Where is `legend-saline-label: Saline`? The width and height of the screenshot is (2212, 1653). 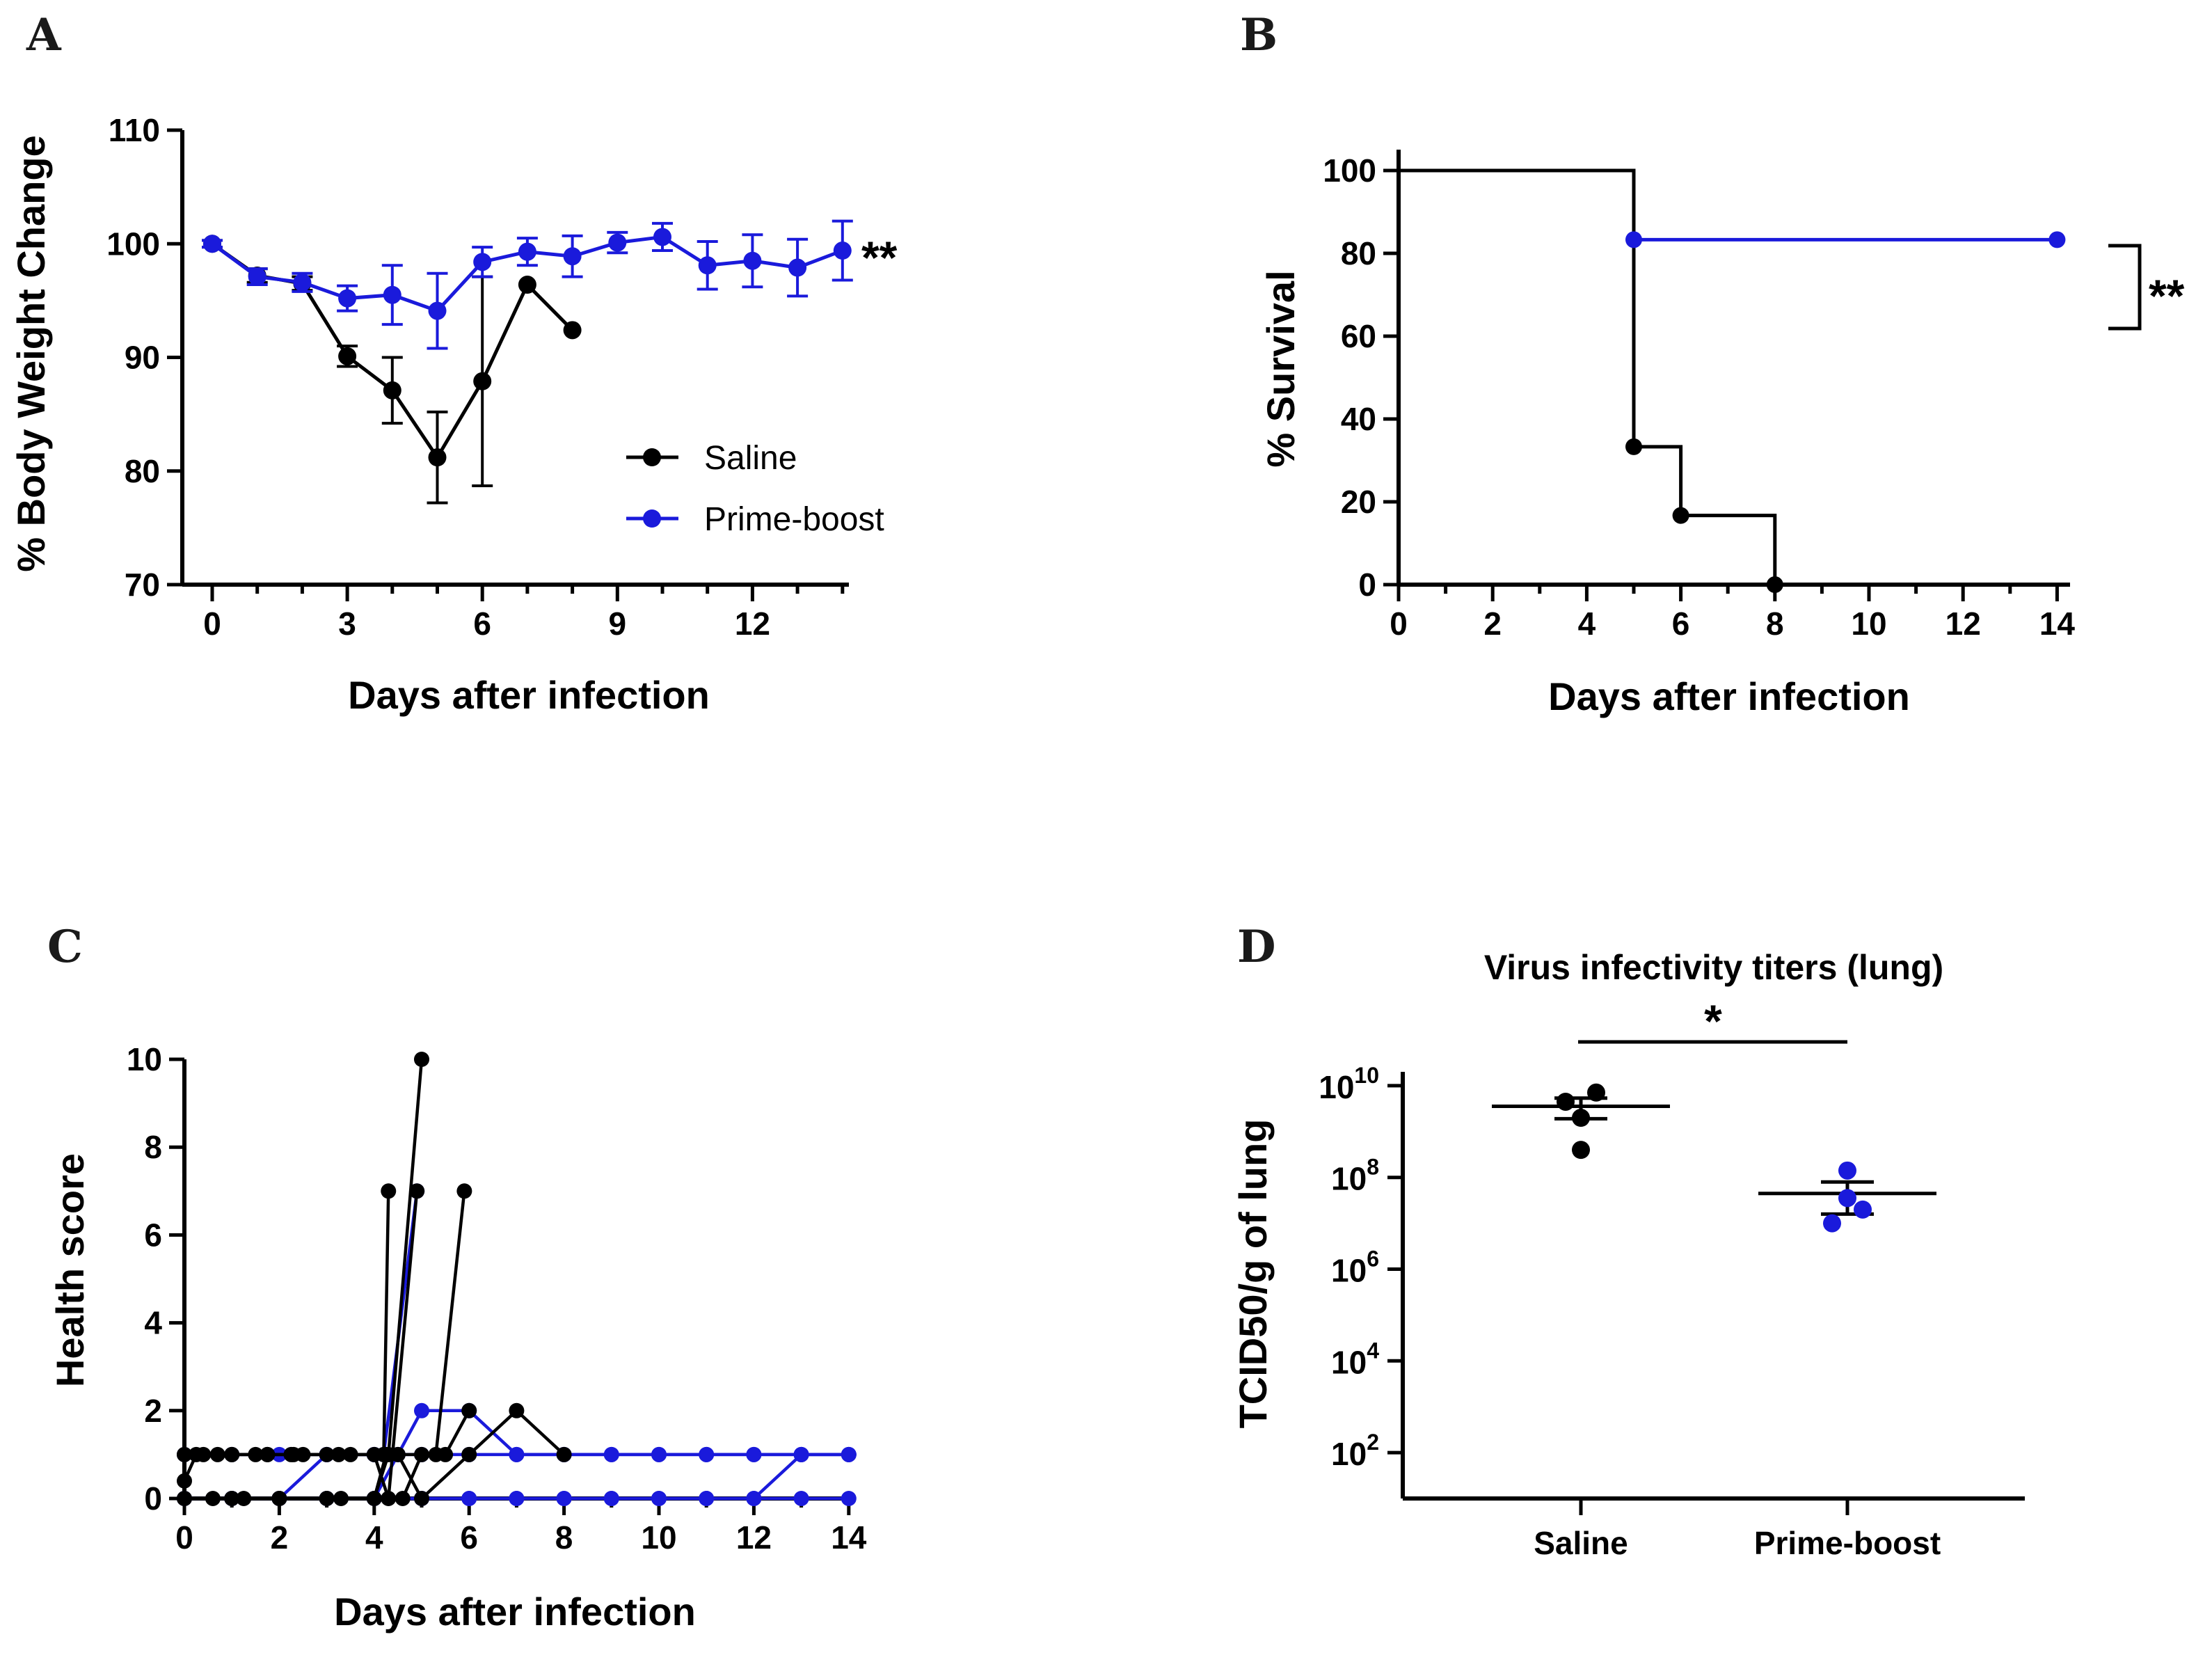
legend-saline-label: Saline is located at coordinates (750, 458).